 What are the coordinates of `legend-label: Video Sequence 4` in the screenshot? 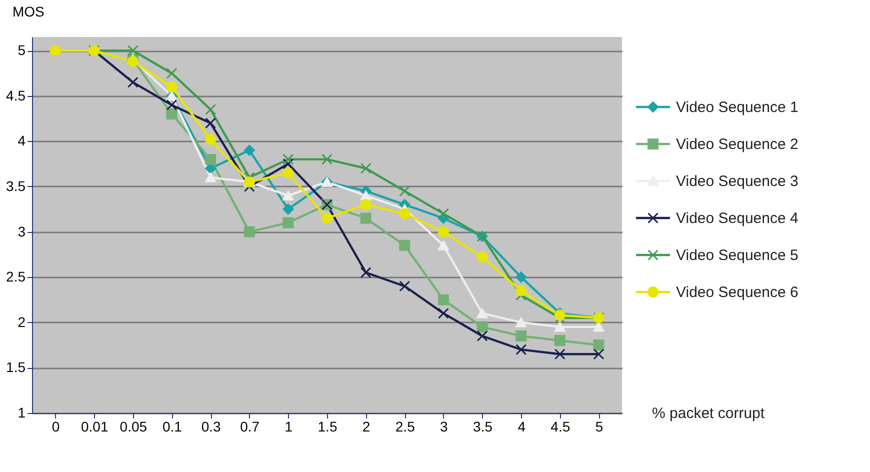 It's located at (737, 218).